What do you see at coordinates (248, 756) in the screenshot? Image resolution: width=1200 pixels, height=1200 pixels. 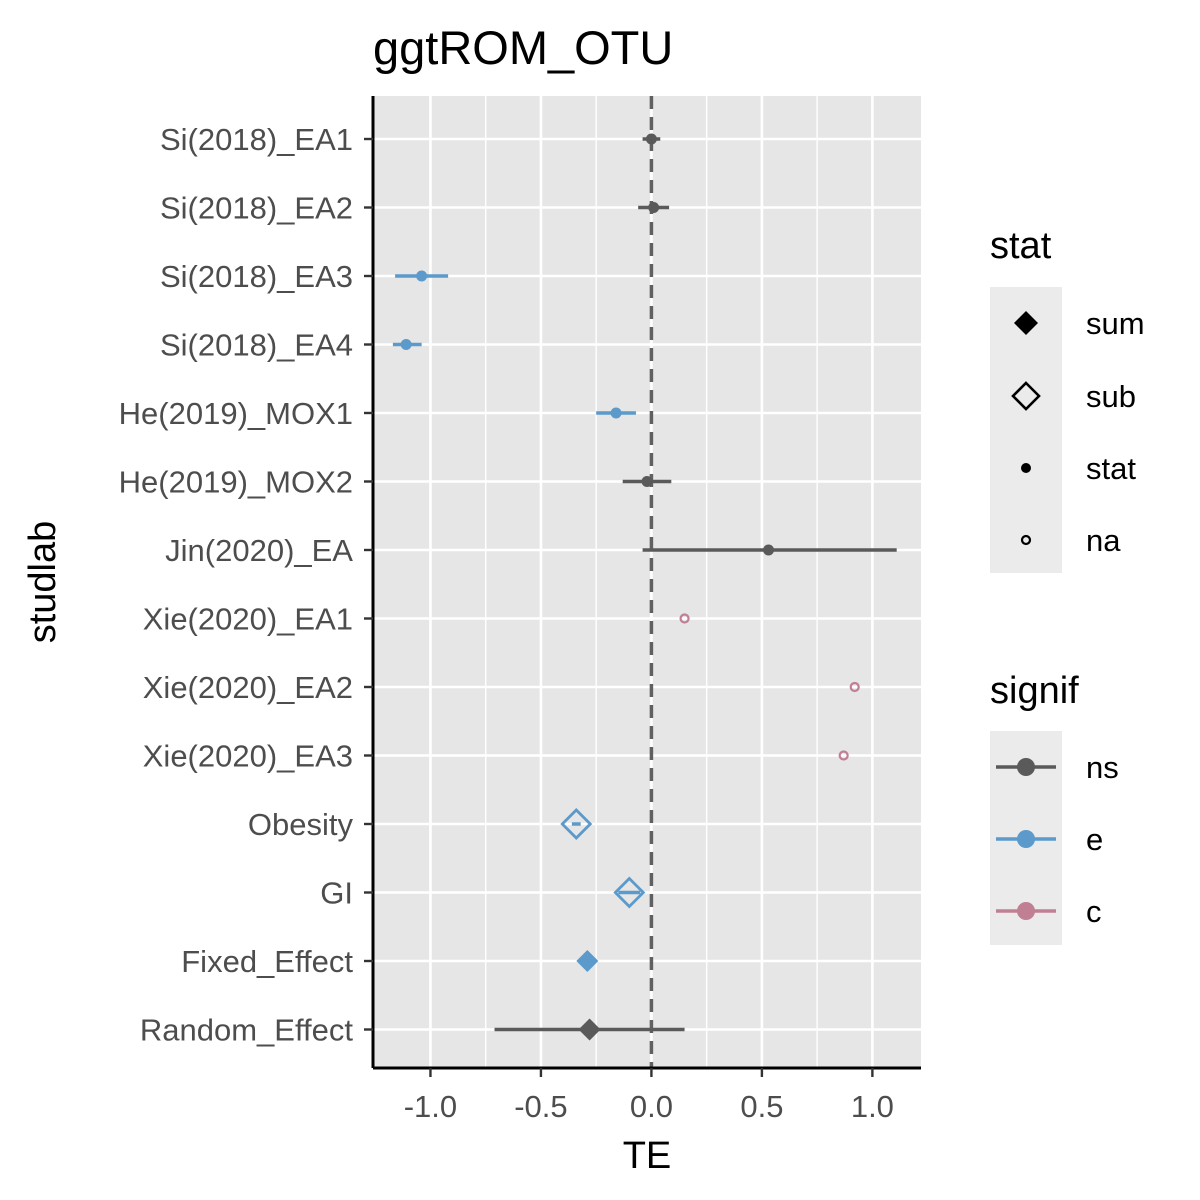 I see `y-tick-label: Xie(2020)_EA3` at bounding box center [248, 756].